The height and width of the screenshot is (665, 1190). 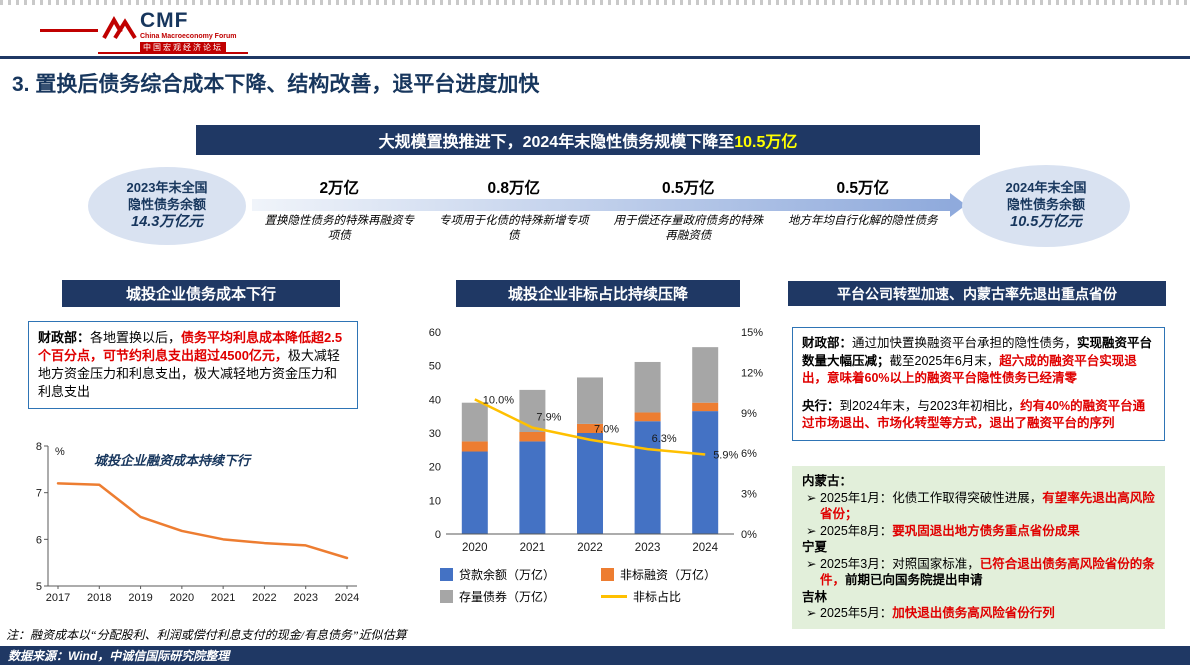 I want to click on flow-arrow, so click(x=602, y=205).